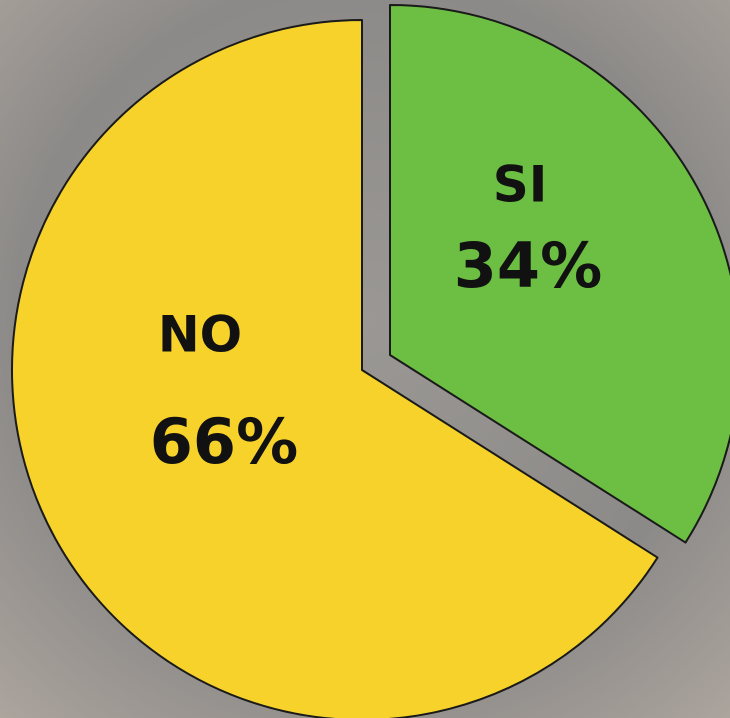 The width and height of the screenshot is (730, 718). Describe the element at coordinates (528, 265) in the screenshot. I see `slice-value-label: 34%` at that location.